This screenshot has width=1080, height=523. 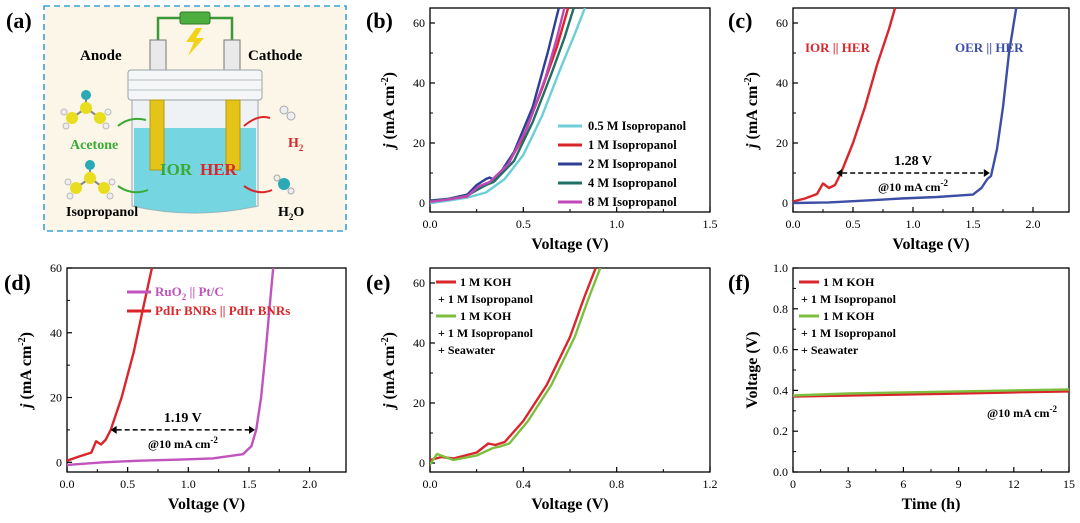 I want to click on x-tick-label-c: 1.0, so click(x=913, y=224).